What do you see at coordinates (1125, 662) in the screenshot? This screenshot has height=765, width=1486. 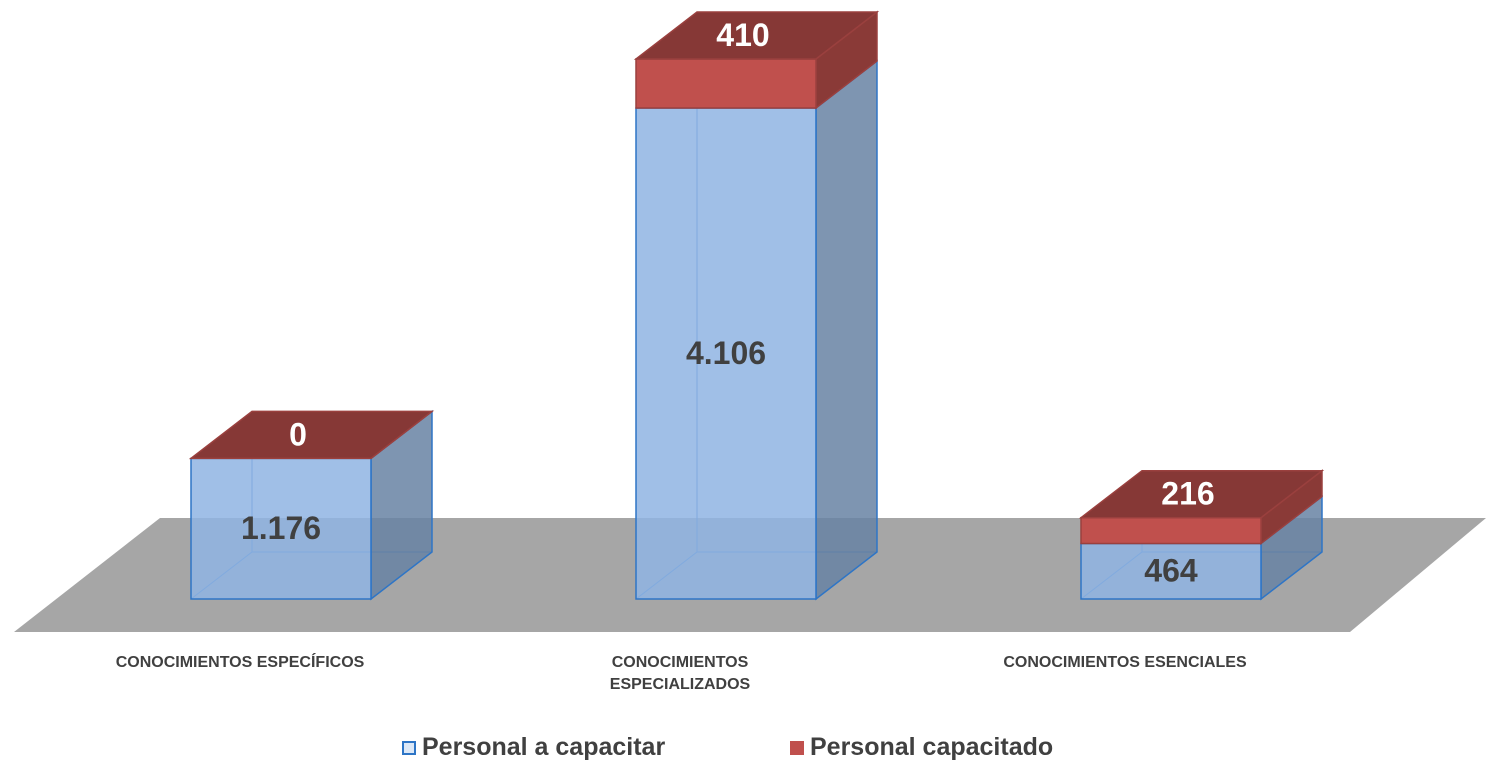 I see `x-tick-label: CONOCIMIENTOS ESENCIALES` at bounding box center [1125, 662].